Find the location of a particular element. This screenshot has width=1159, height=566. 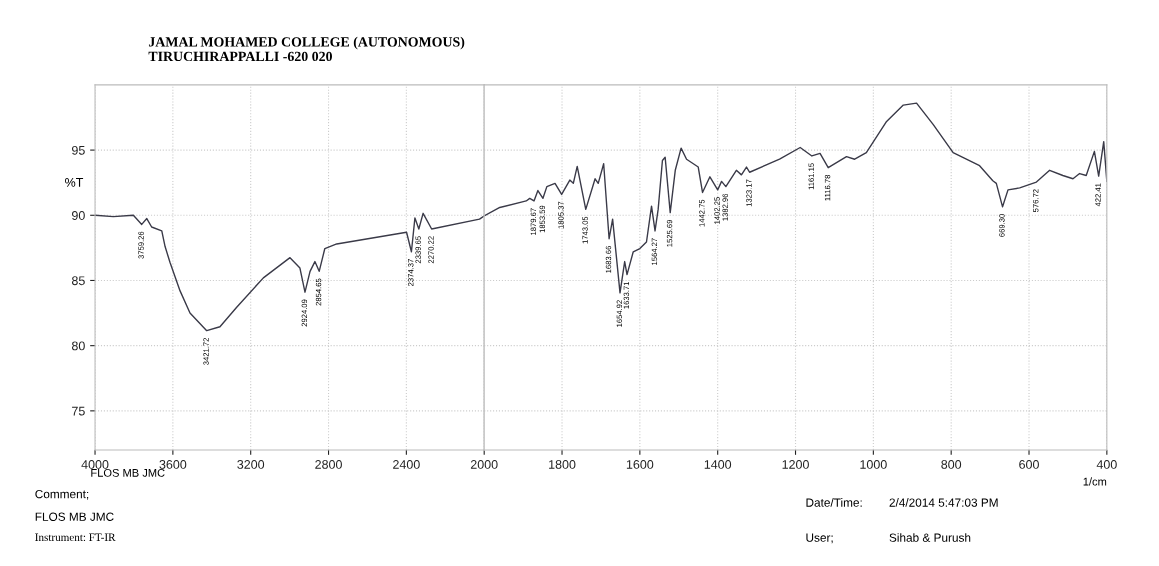

y-tick-label: 95 is located at coordinates (78, 150).